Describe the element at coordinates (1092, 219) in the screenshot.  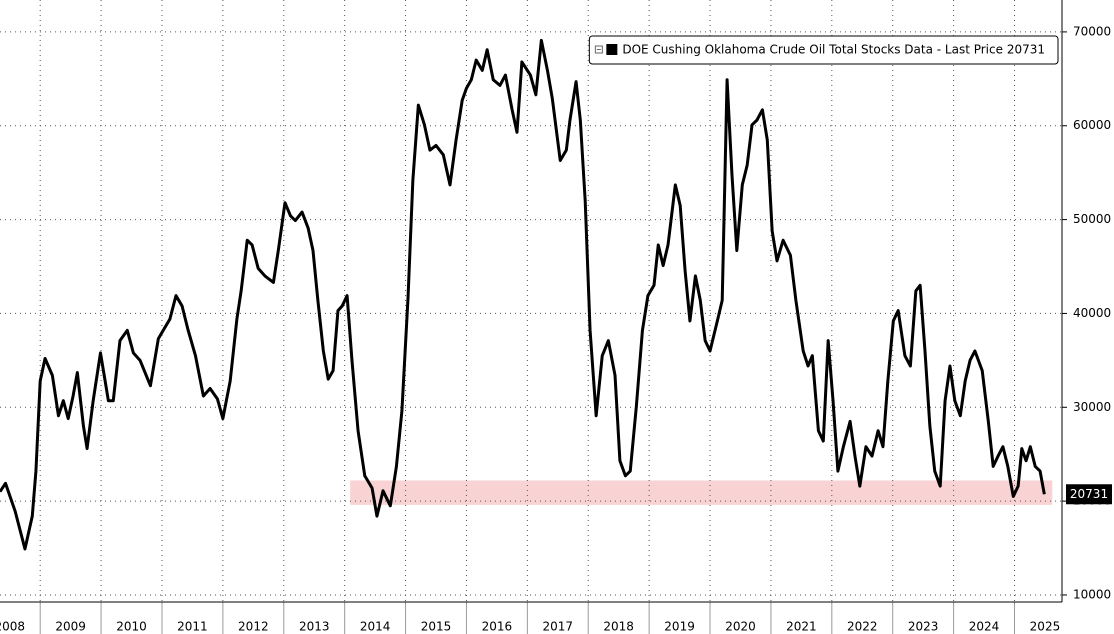
I see `y-tick-label: 50000` at that location.